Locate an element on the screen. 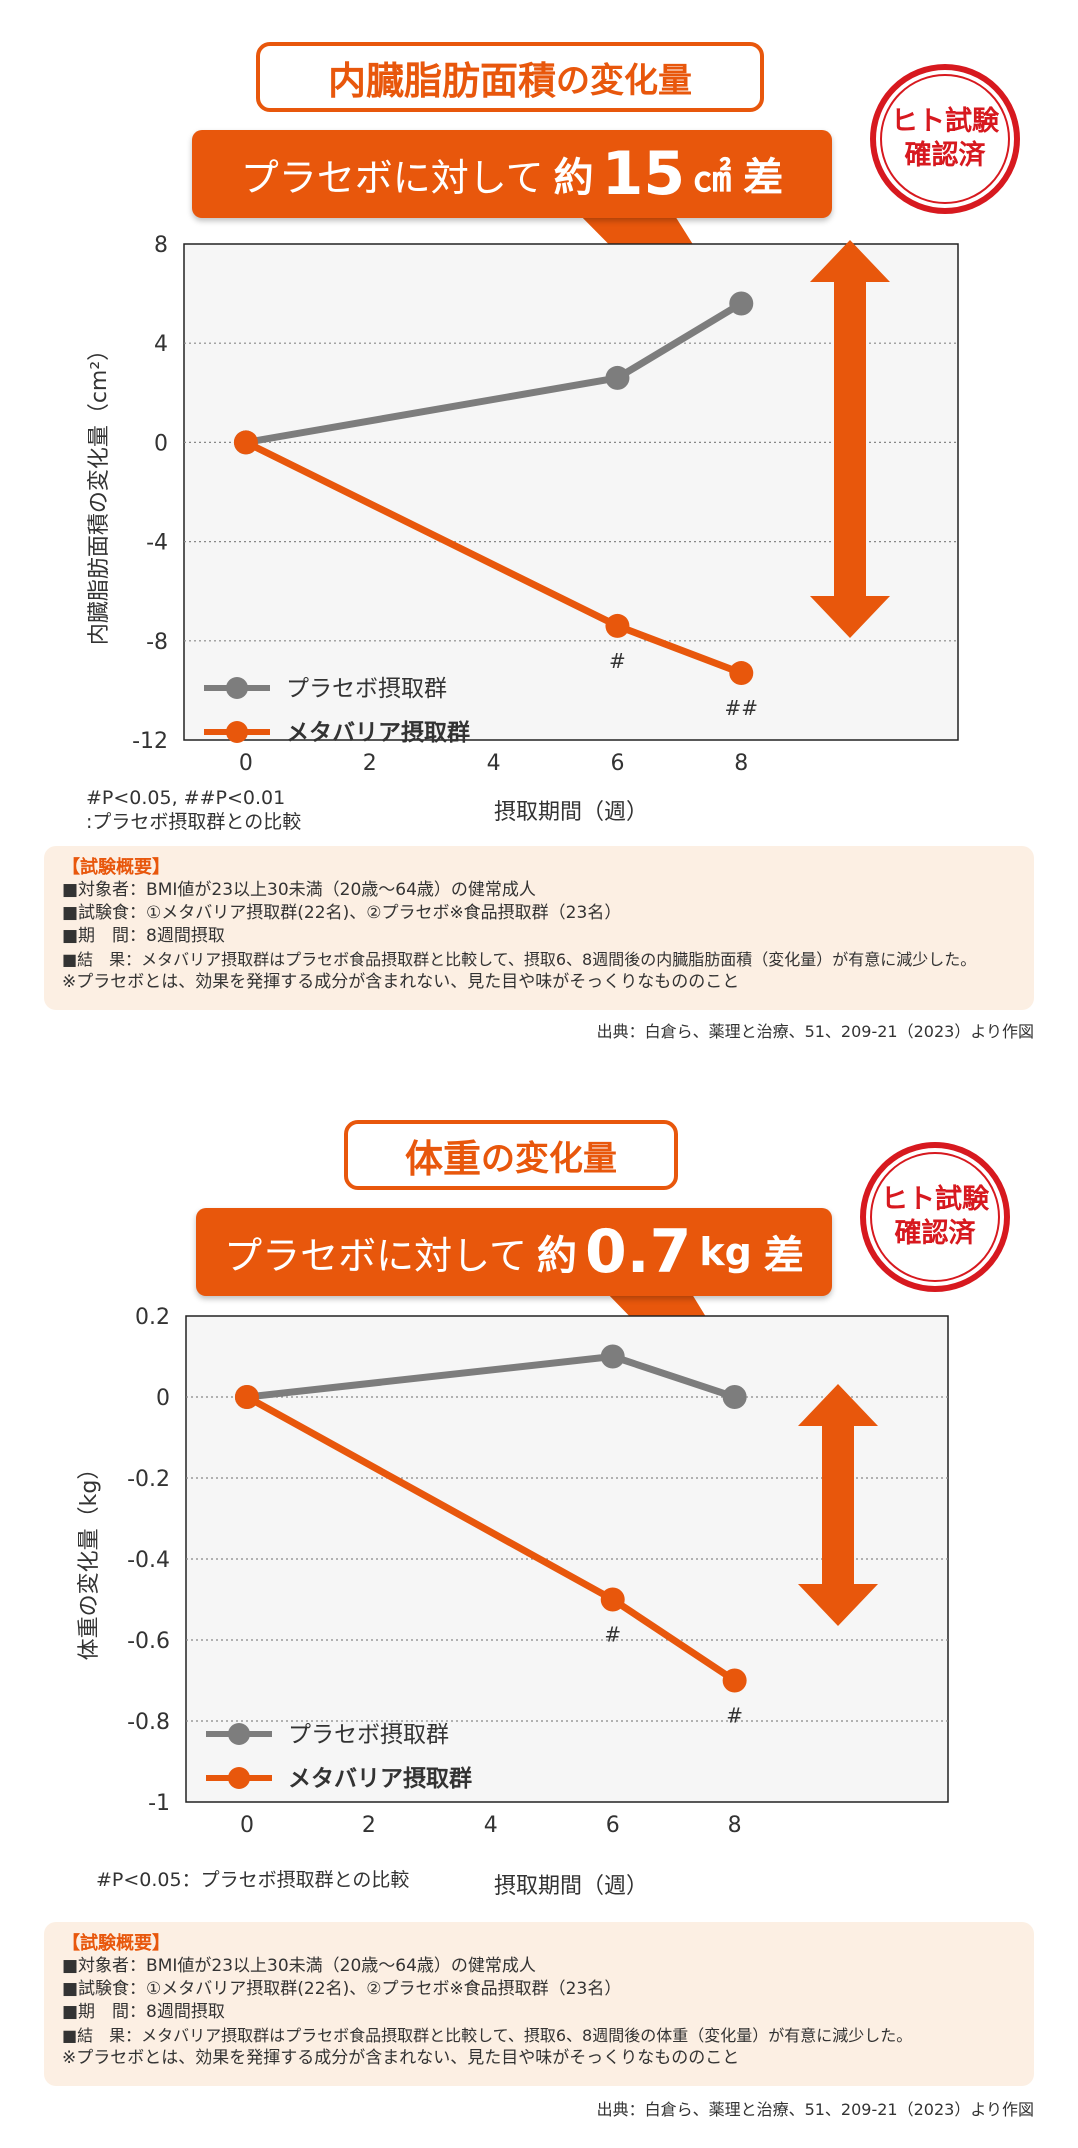  significance-note: #P<0.05：プラセボ摂取群との比較 is located at coordinates (252, 1880).